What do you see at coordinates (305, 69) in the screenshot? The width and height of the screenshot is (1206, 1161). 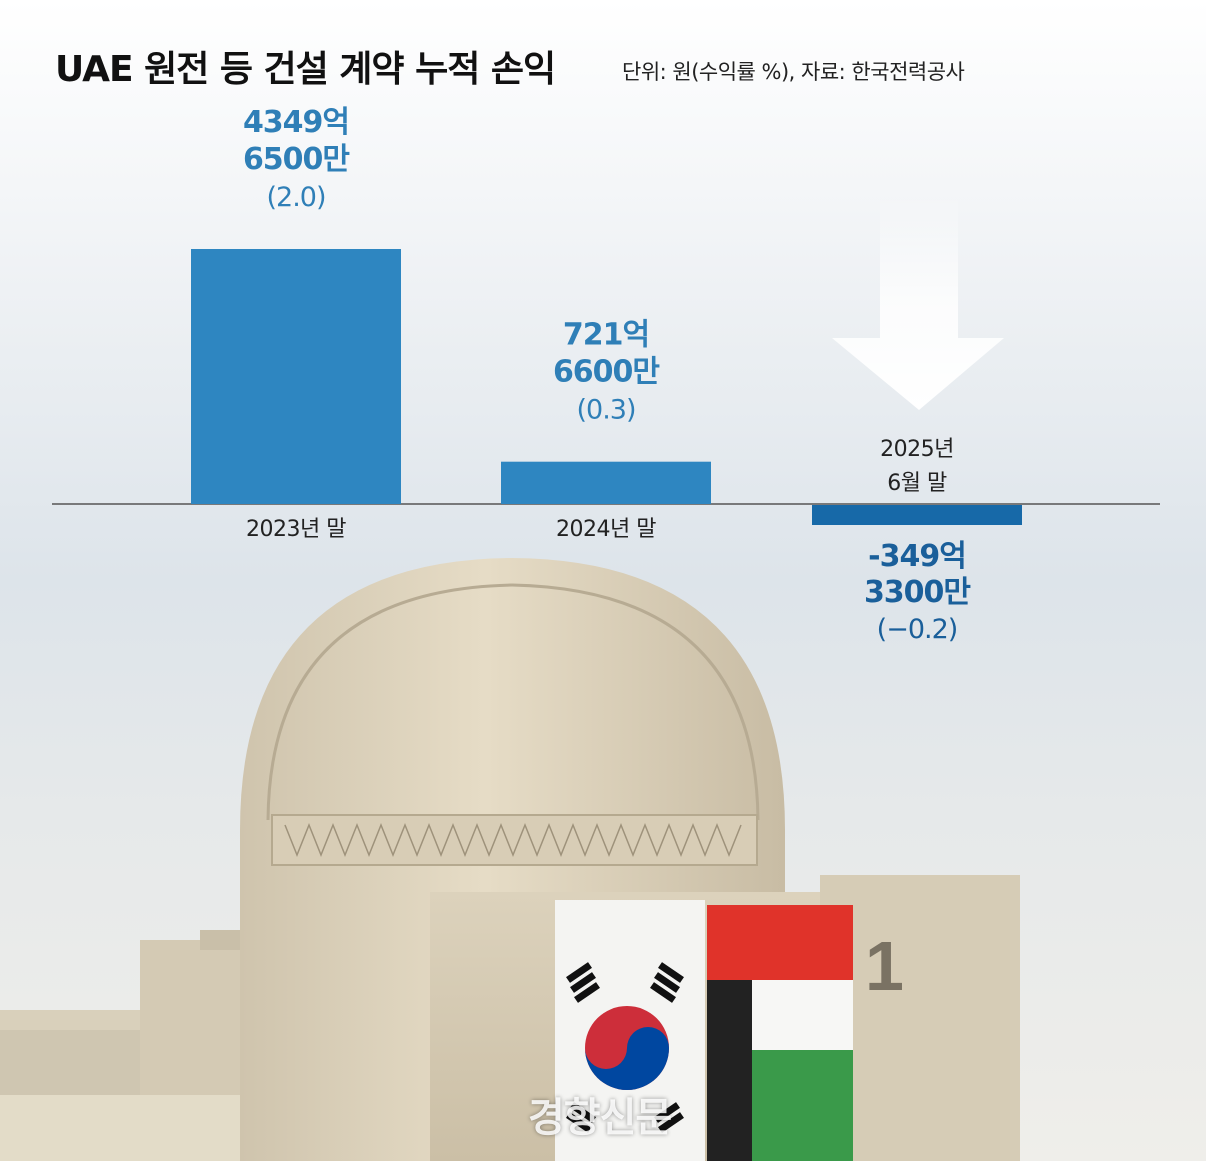 I see `chart-title: UAE 원전 등 건설 계약 누적 손익` at bounding box center [305, 69].